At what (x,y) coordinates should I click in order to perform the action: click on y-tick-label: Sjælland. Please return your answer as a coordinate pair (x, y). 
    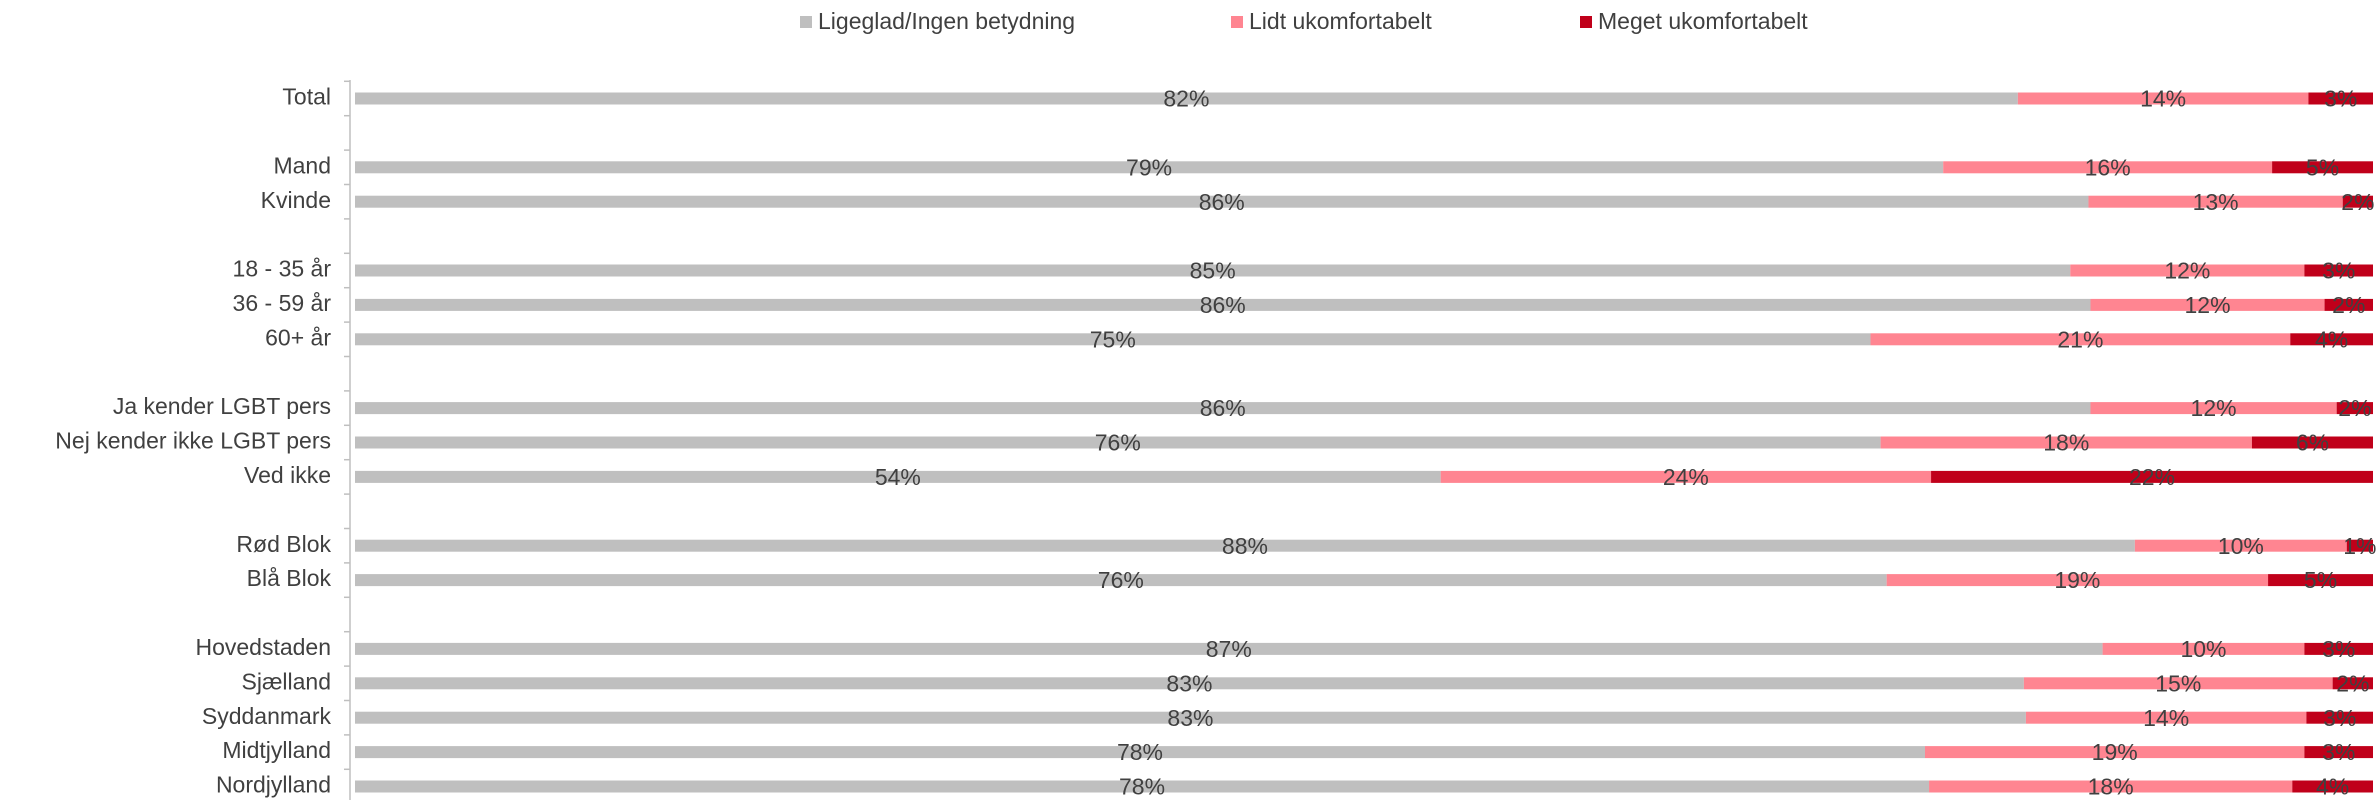
    Looking at the image, I should click on (287, 681).